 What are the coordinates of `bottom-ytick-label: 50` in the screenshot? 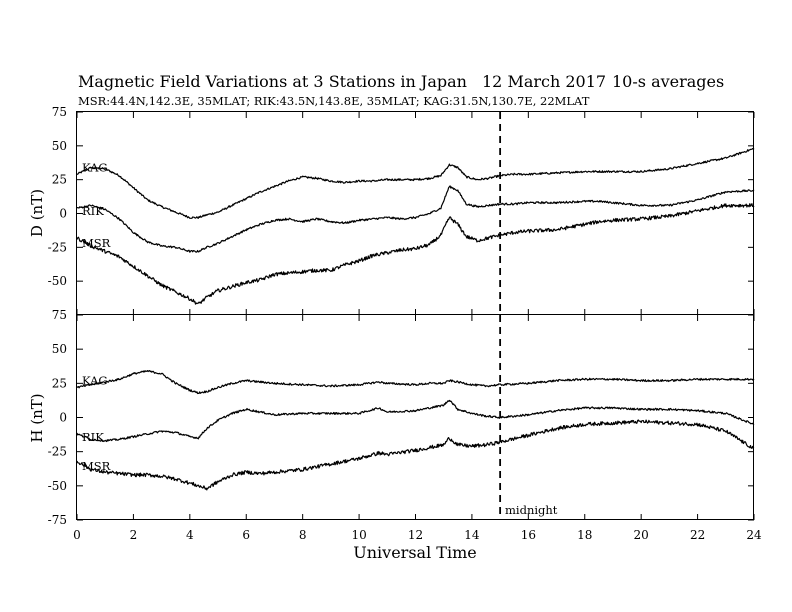 It's located at (59, 349).